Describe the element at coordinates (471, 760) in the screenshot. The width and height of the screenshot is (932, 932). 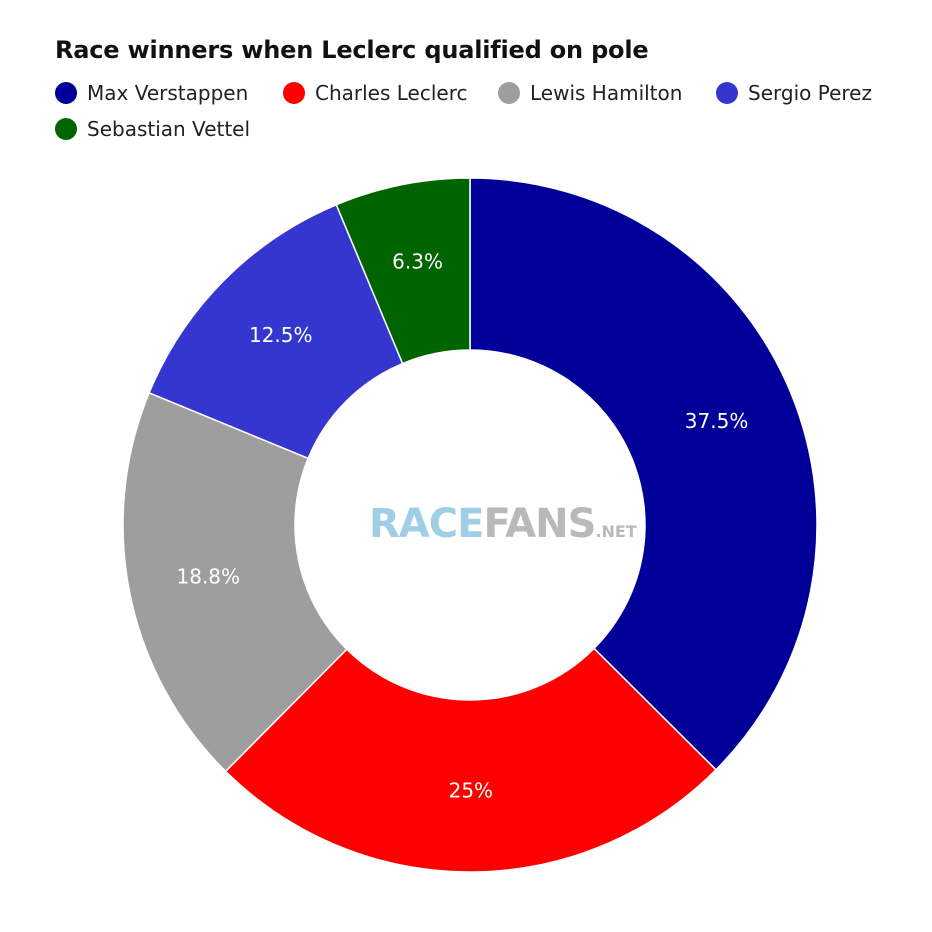
I see `slice-charles-leclerc` at that location.